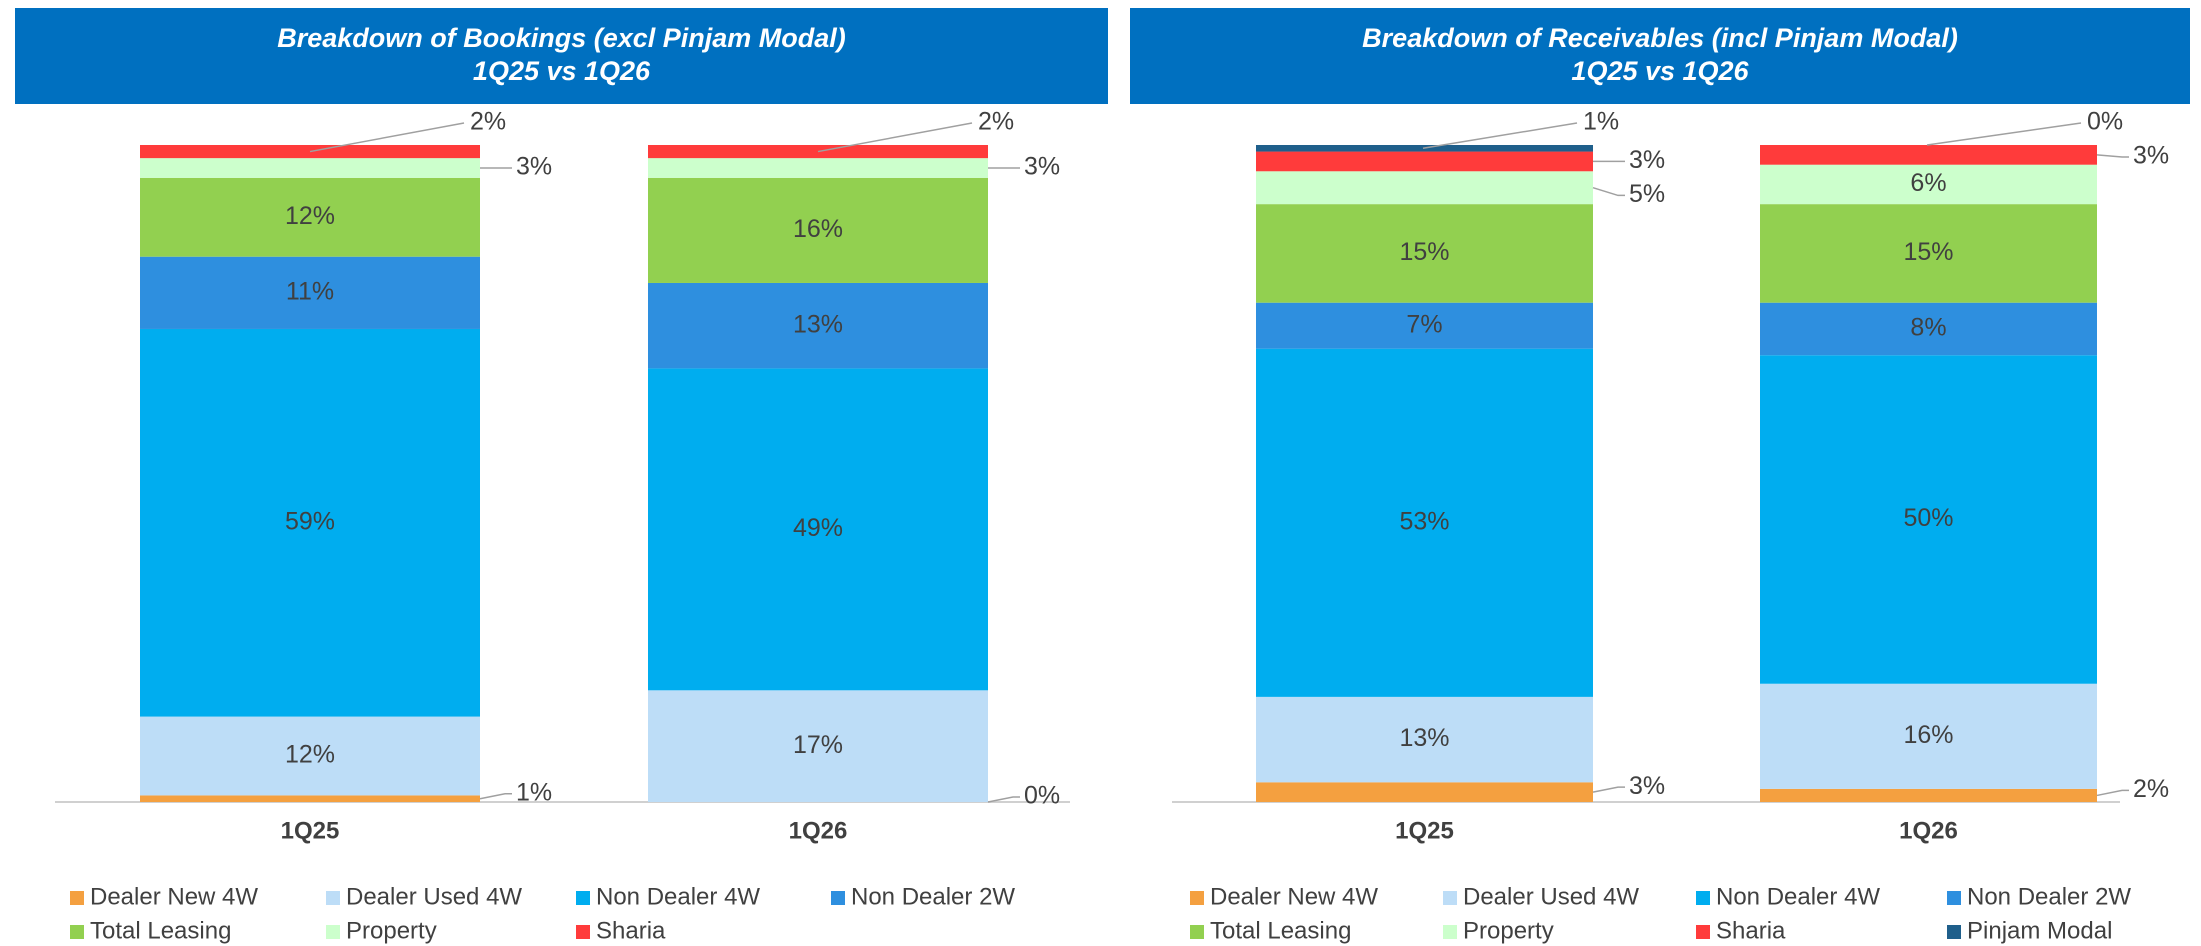 The width and height of the screenshot is (2201, 946). I want to click on data-label: 6%, so click(1928, 183).